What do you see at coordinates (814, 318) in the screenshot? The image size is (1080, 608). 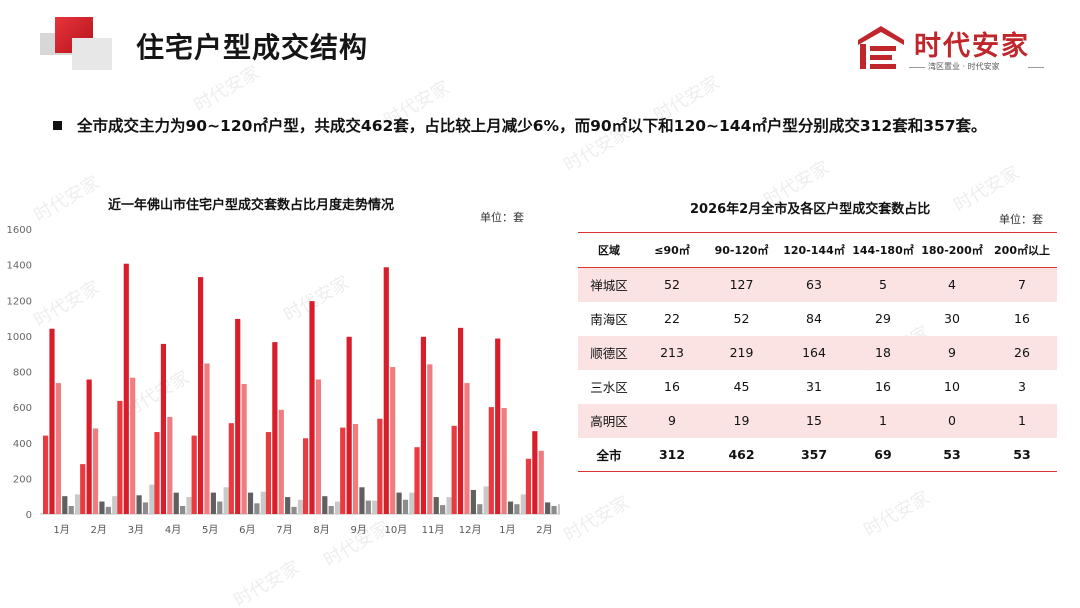 I see `table-cell: 84` at bounding box center [814, 318].